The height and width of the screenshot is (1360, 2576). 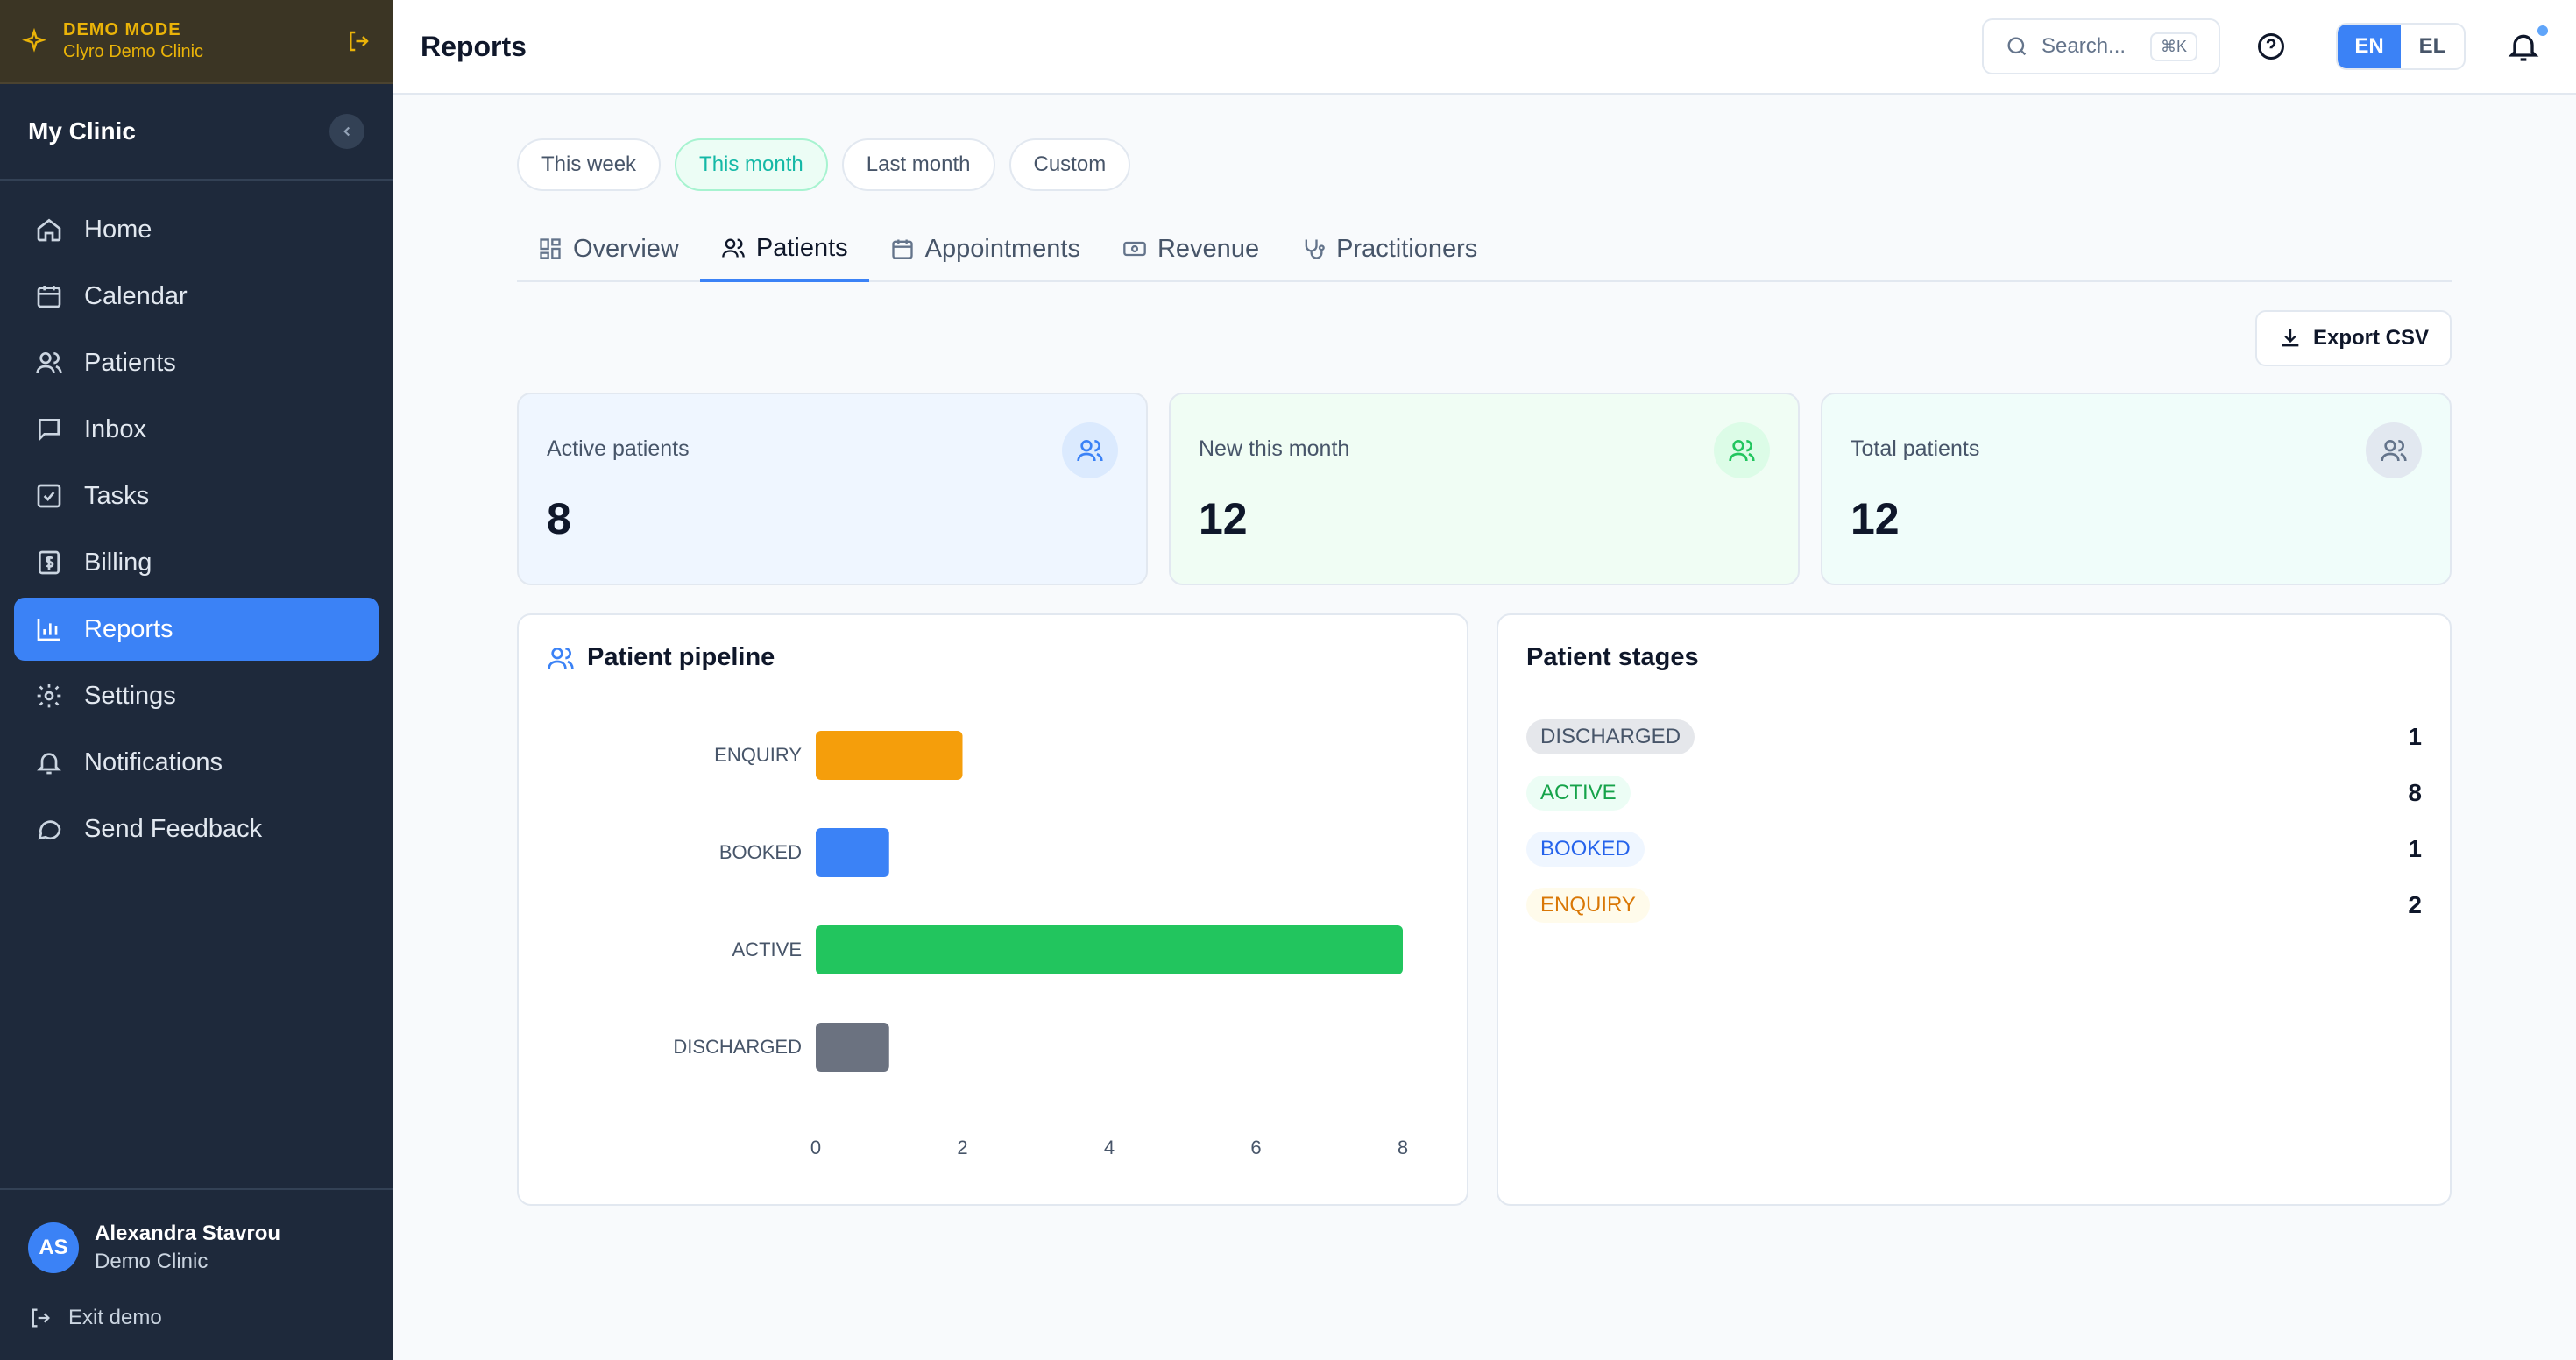 I want to click on sidebar-item-settings: Settings, so click(x=196, y=695).